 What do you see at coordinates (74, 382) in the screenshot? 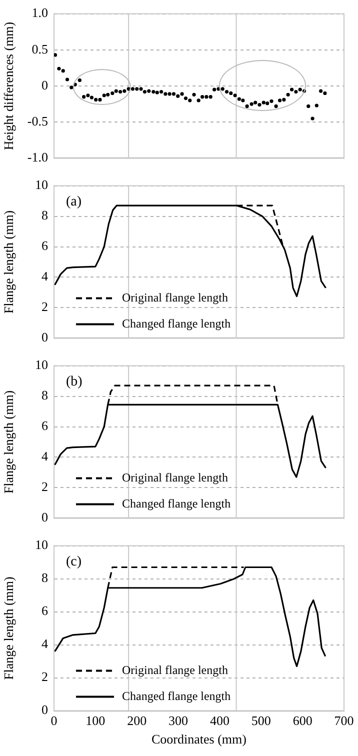
I see `annotation: (b)` at bounding box center [74, 382].